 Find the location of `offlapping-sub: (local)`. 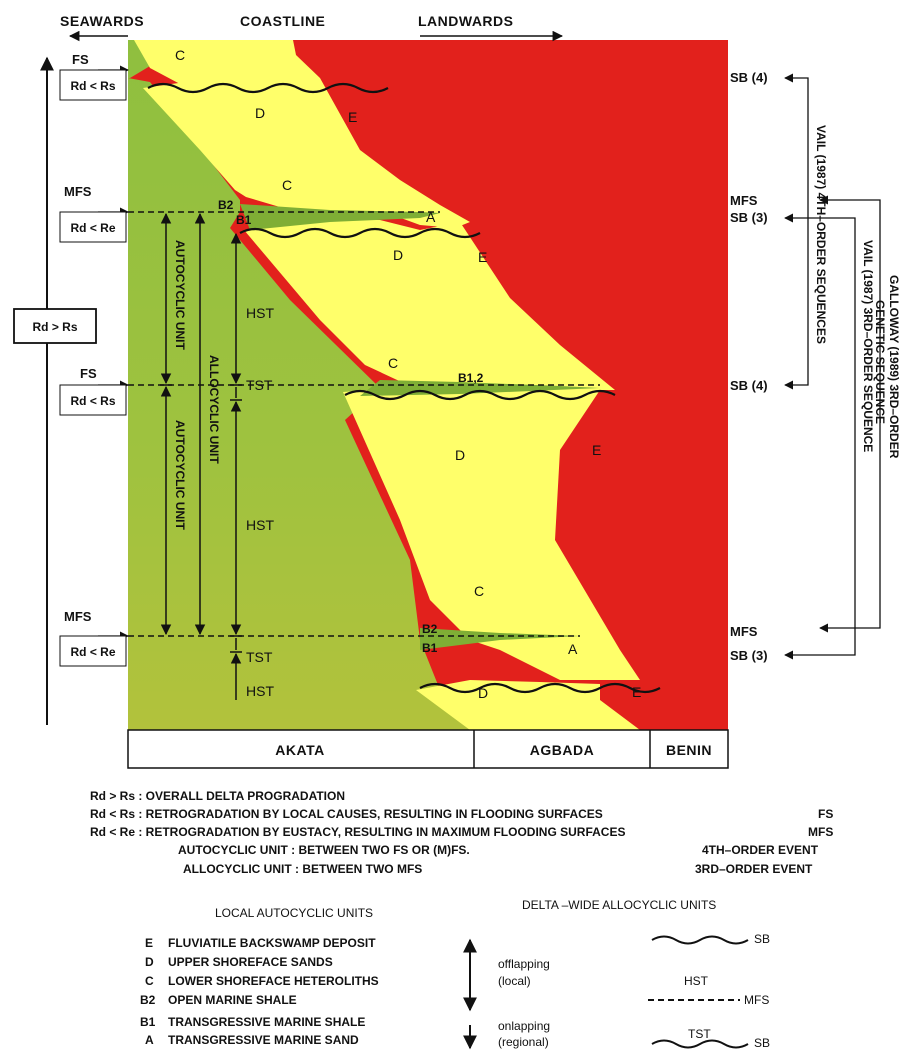

offlapping-sub: (local) is located at coordinates (514, 981).